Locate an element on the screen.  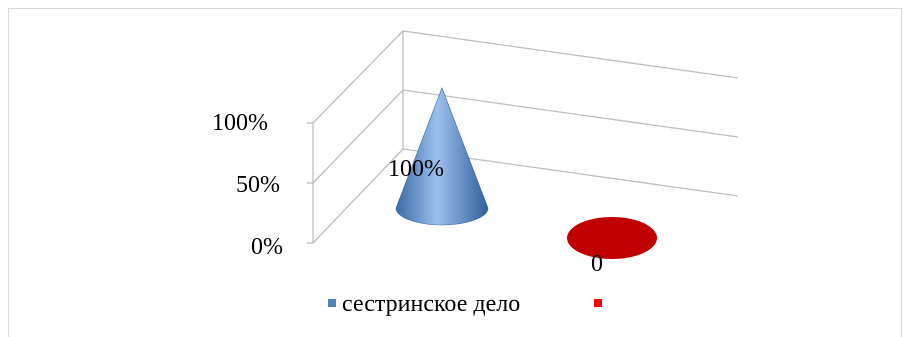
data-label-series-2: 0 is located at coordinates (597, 264).